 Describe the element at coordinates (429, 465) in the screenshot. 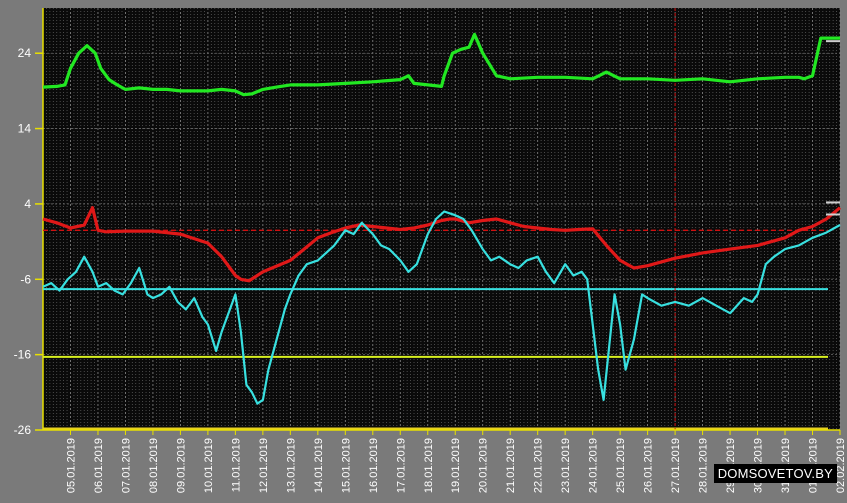

I see `x-tick-label: 18.01.2019` at that location.